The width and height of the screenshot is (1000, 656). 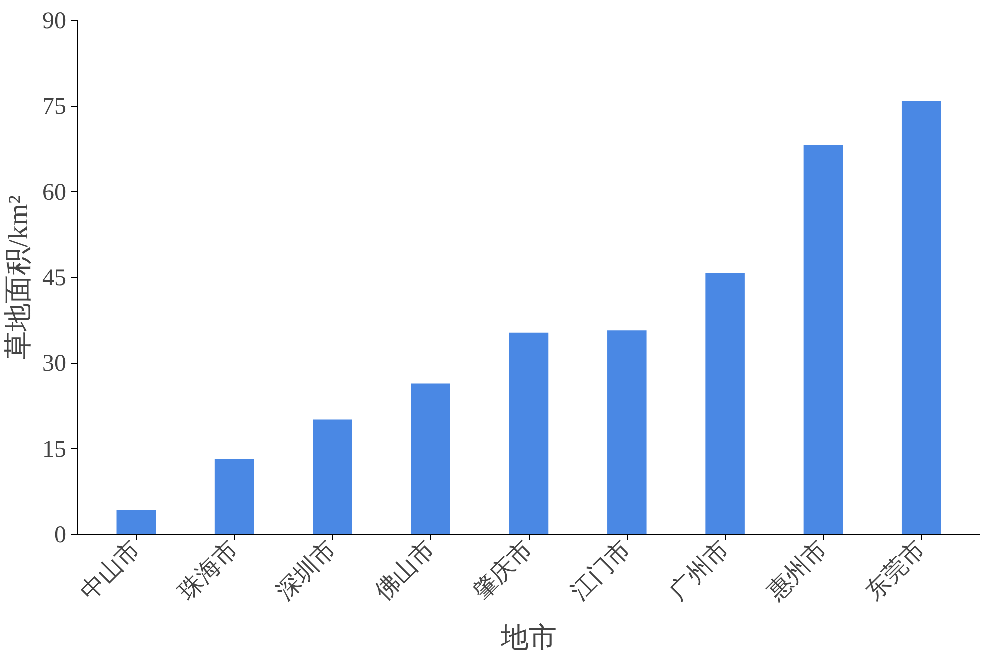 What do you see at coordinates (19, 278) in the screenshot?
I see `y-axis-title: 草地面积/km²` at bounding box center [19, 278].